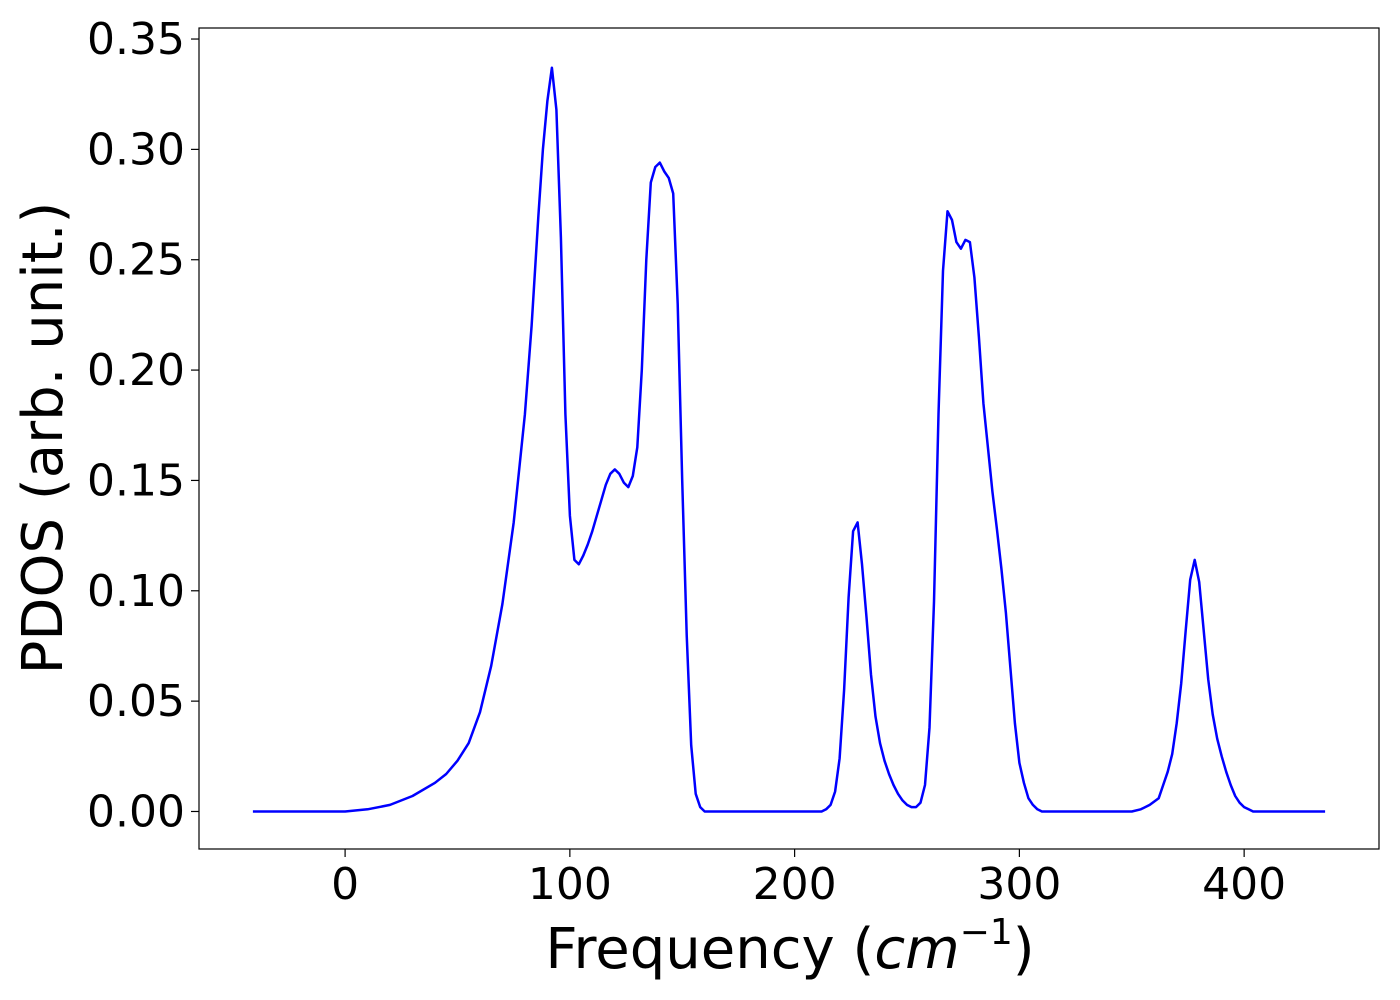 Image resolution: width=1400 pixels, height=1000 pixels. Describe the element at coordinates (136, 591) in the screenshot. I see `y-tick-label: 0.10` at that location.